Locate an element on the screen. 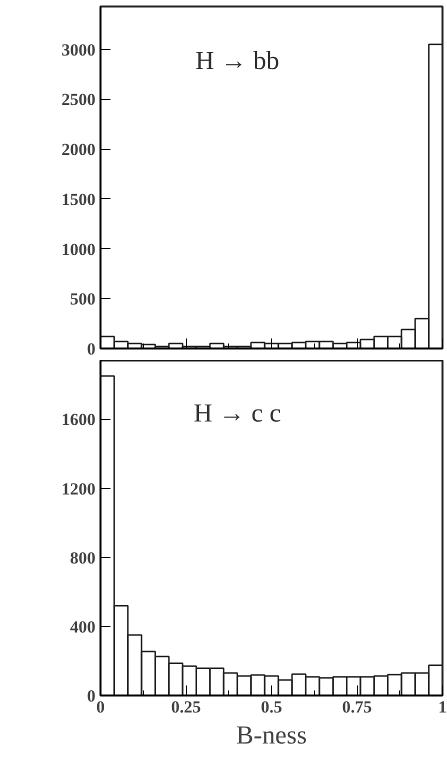 The height and width of the screenshot is (765, 447). x-tick-label: 1 is located at coordinates (442, 707).